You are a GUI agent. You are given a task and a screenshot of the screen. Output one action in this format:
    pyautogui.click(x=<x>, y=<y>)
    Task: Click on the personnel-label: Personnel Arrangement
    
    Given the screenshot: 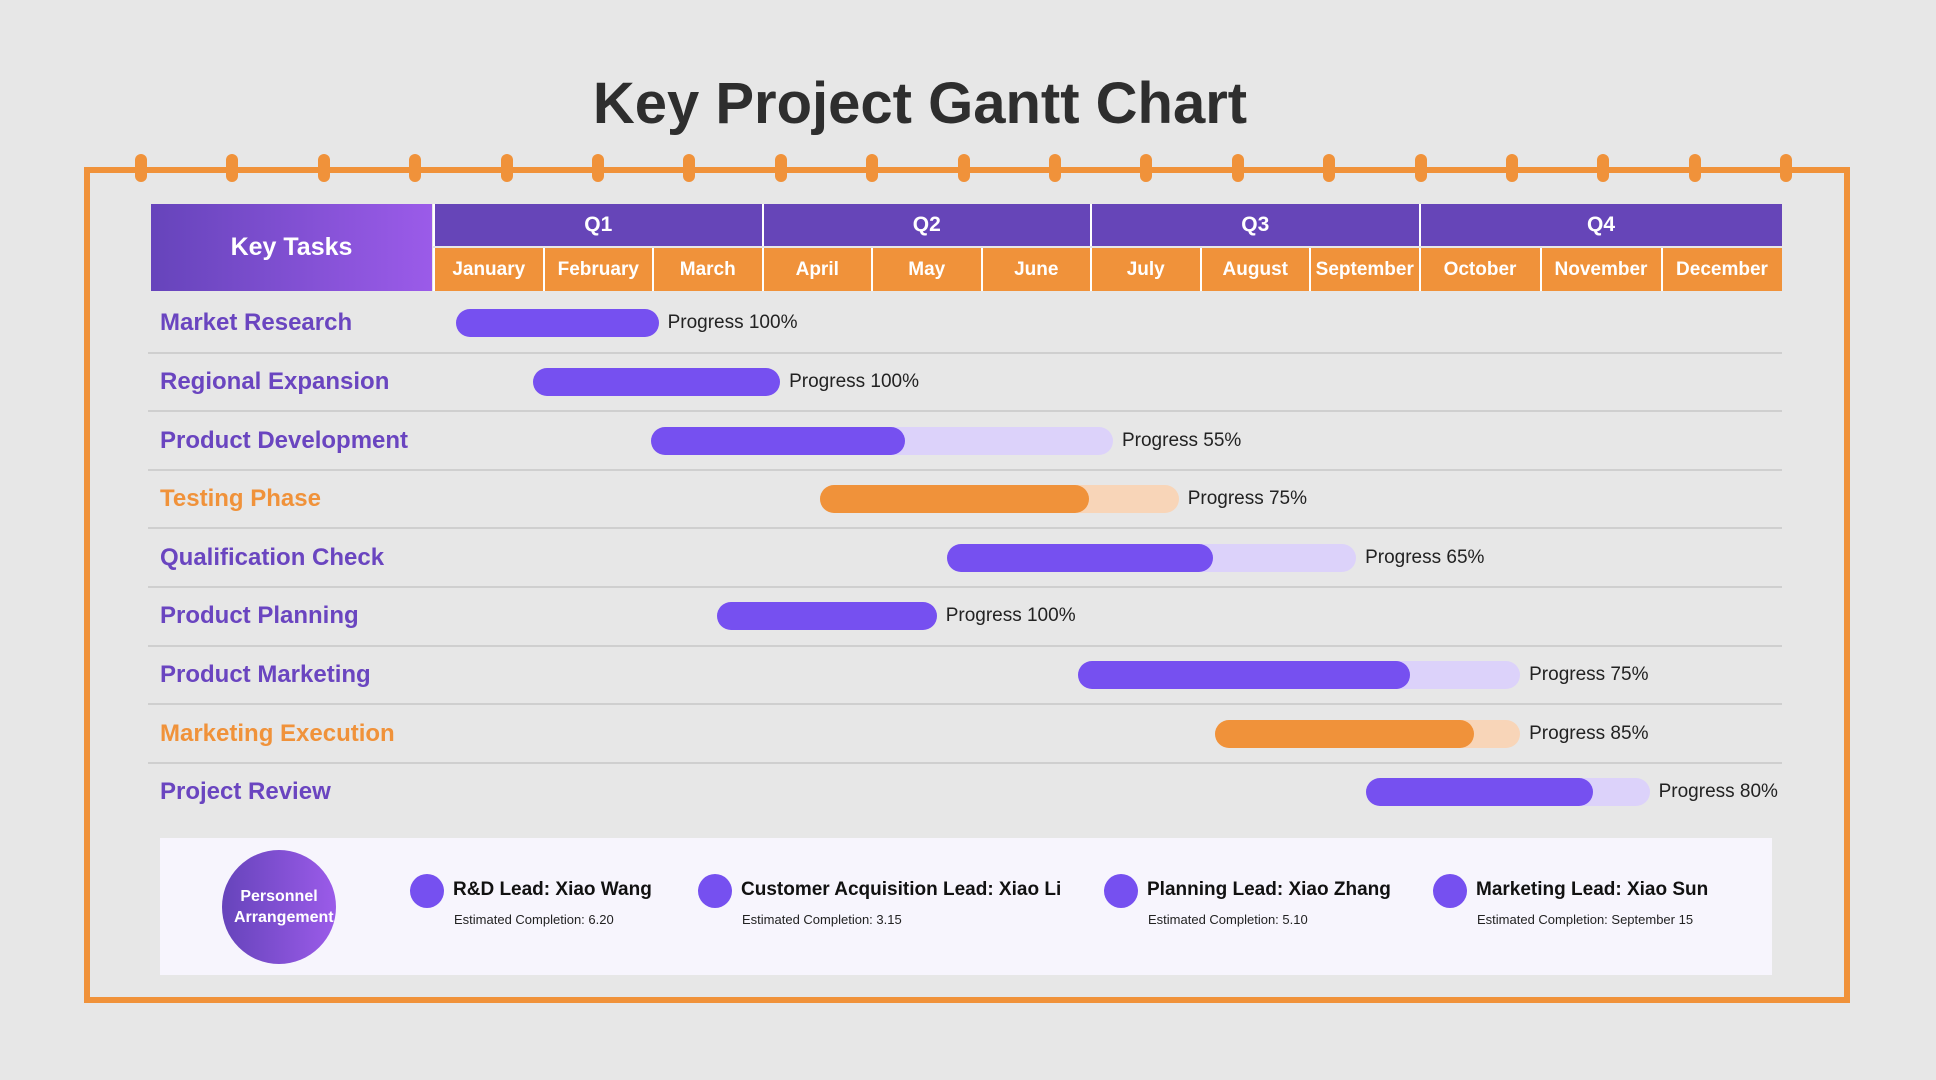 What is the action you would take?
    pyautogui.click(x=284, y=907)
    